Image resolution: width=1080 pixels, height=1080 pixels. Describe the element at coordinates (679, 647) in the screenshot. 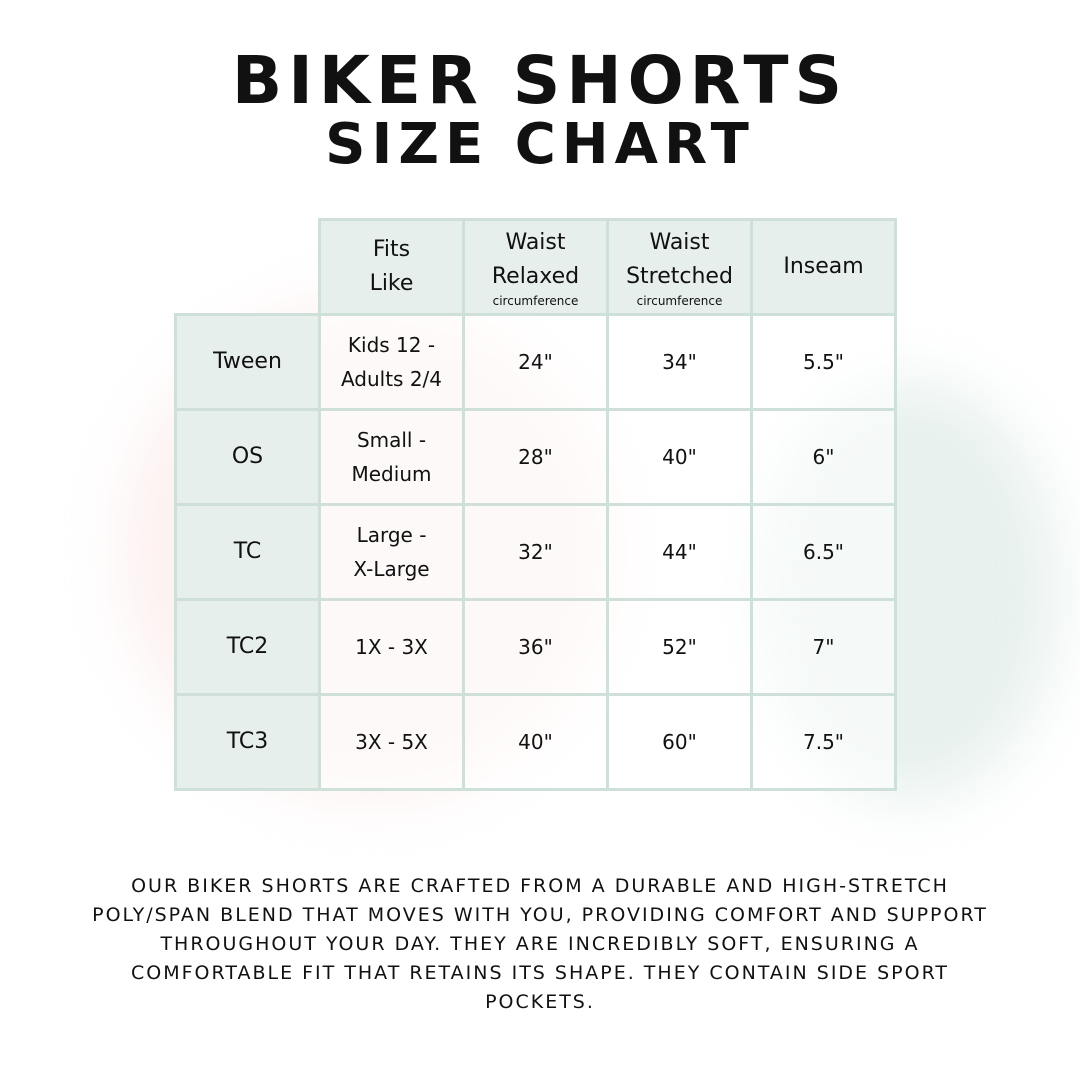

I see `waist-stretched-cell: 52"` at that location.